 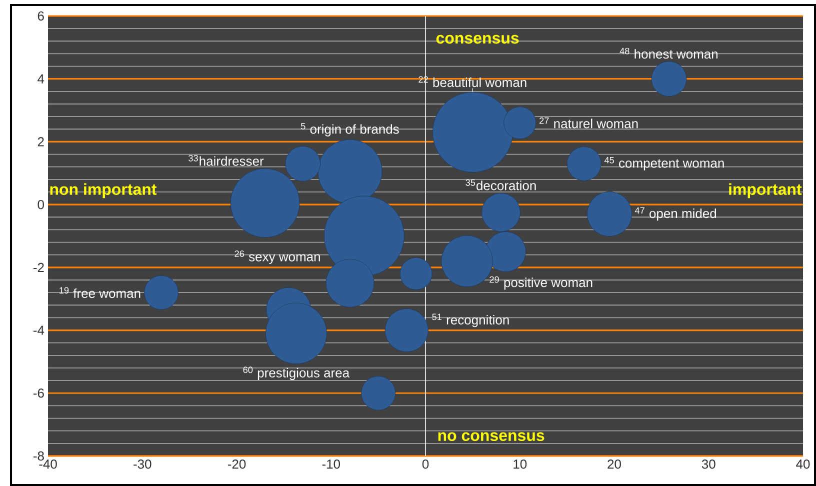 What do you see at coordinates (41, 79) in the screenshot?
I see `y-tick-label: 4` at bounding box center [41, 79].